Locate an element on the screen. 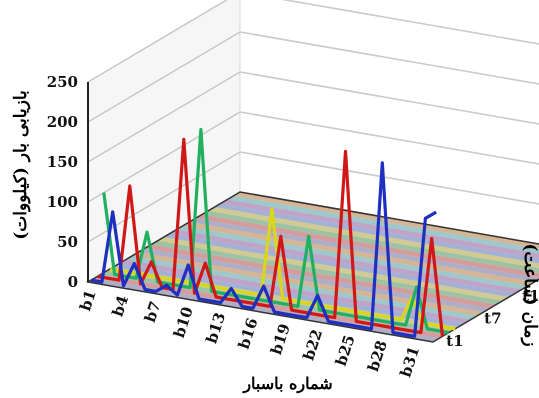 Image resolution: width=539 pixels, height=398 pixels. x-tick-label: b31 is located at coordinates (409, 361).